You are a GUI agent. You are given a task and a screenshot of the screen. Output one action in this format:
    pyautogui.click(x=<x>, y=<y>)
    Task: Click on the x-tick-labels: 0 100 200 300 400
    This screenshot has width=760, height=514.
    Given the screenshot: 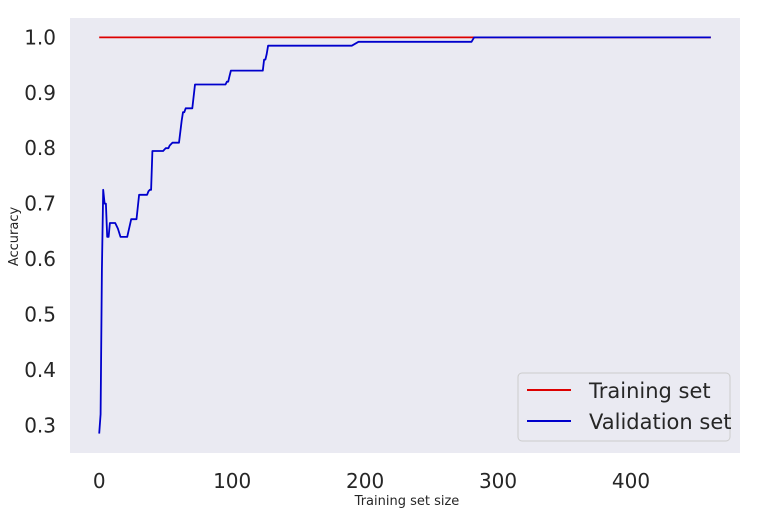 What is the action you would take?
    pyautogui.click(x=371, y=481)
    